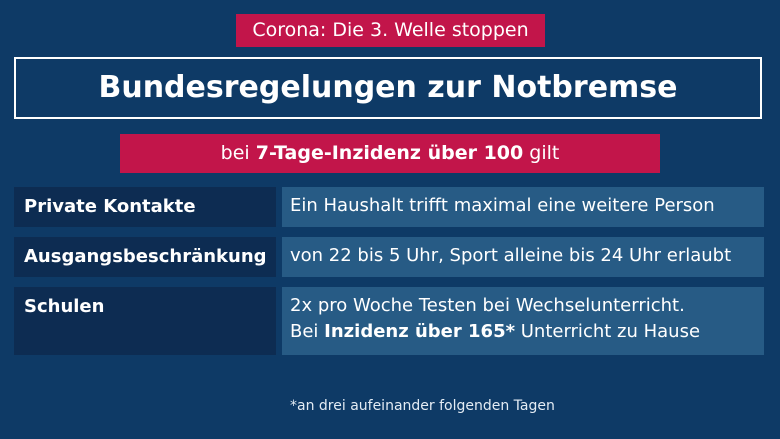 This screenshot has width=780, height=439. What do you see at coordinates (422, 406) in the screenshot?
I see `footnote: *an drei aufeinander folgenden Tagen` at bounding box center [422, 406].